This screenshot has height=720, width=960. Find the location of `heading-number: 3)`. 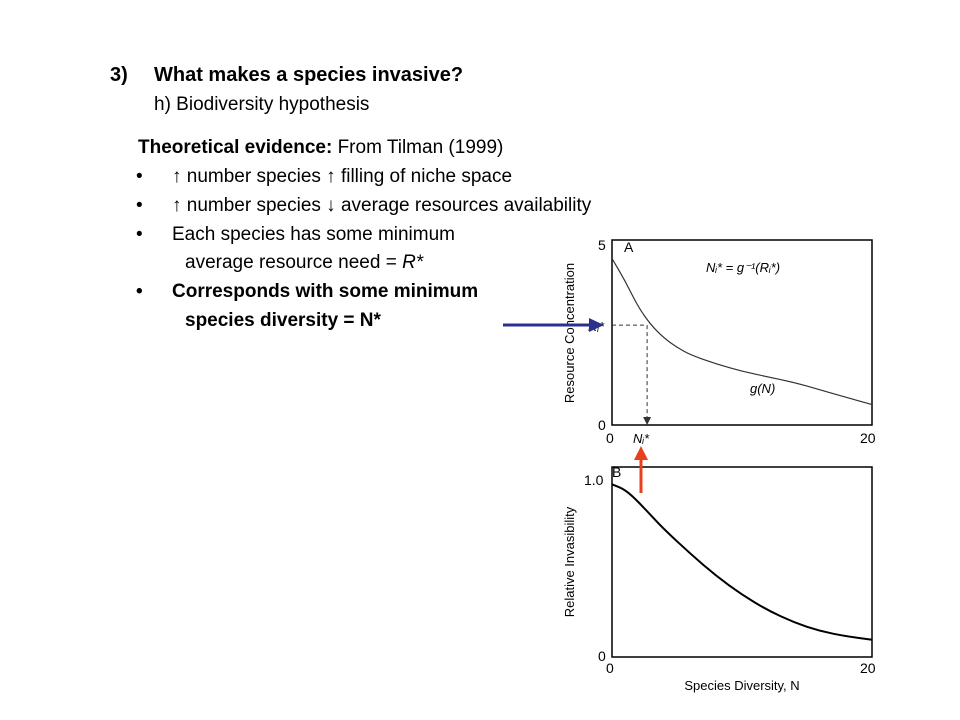

heading-number: 3) is located at coordinates (119, 75).